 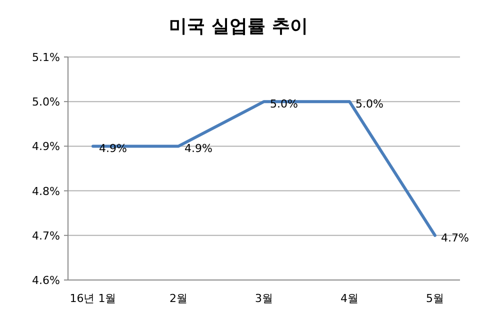 I want to click on data-label: 4.7%, so click(x=455, y=237).